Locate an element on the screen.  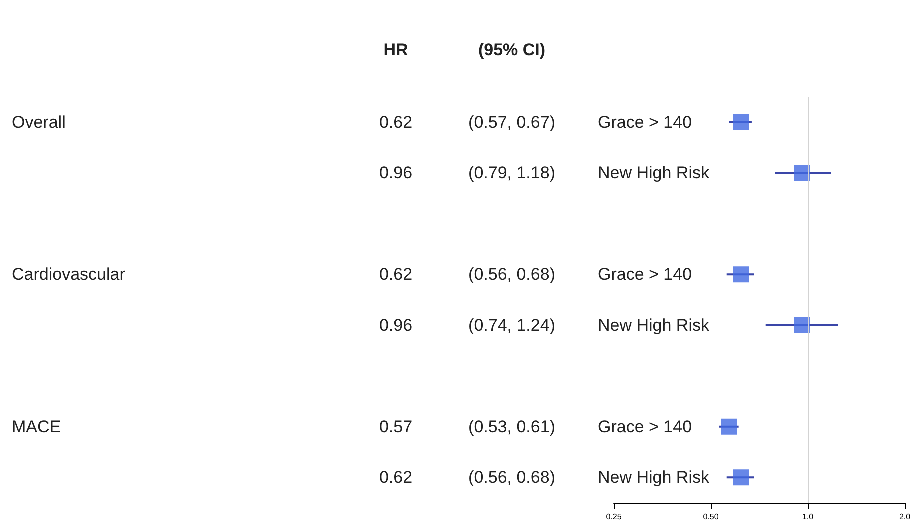
x-tick-label: 2.0 is located at coordinates (905, 517).